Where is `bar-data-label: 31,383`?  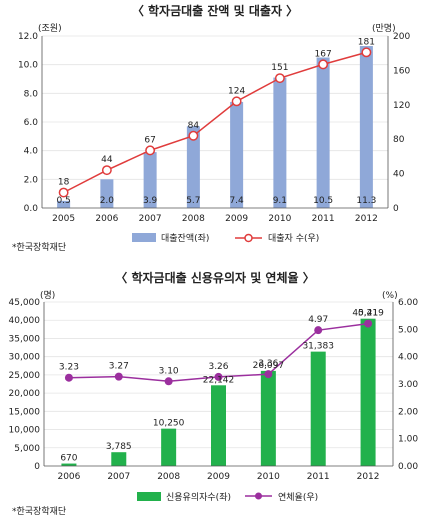 bar-data-label: 31,383 is located at coordinates (318, 347).